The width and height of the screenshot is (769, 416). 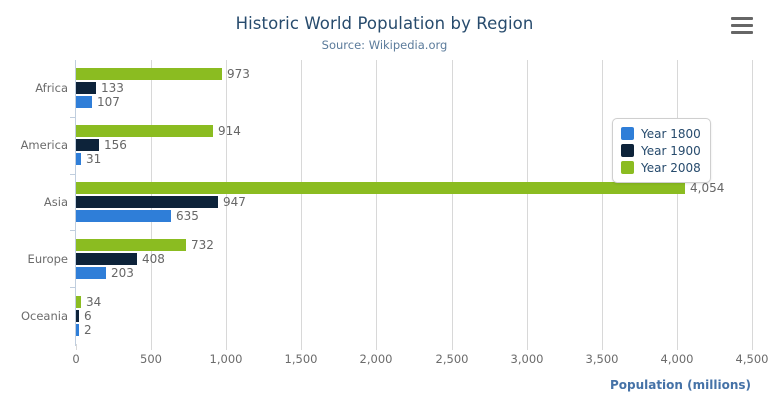 I want to click on chart-legend: Year 1800 Year 1900 Year 2008, so click(x=661, y=150).